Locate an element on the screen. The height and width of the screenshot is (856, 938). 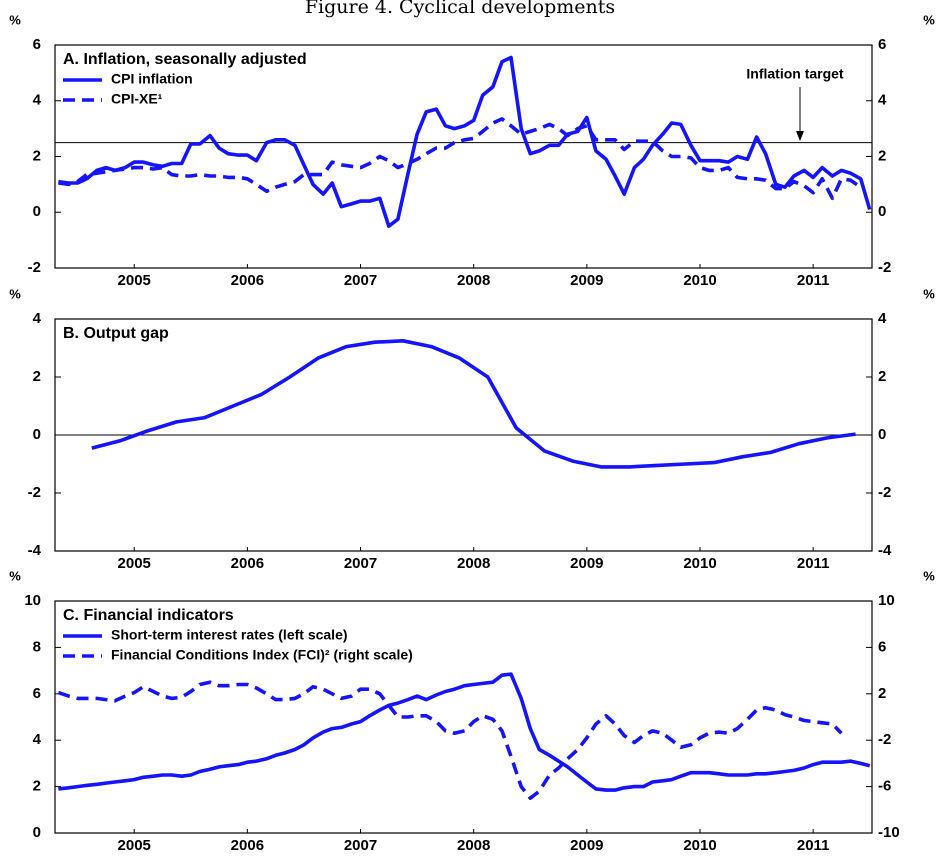
figure-title: Figure 4. Cyclical developments is located at coordinates (460, 9).